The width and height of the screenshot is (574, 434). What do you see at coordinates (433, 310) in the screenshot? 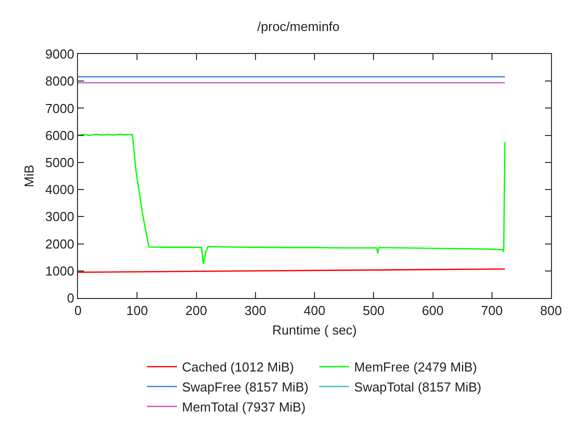
I see `x-tick-label: 600` at bounding box center [433, 310].